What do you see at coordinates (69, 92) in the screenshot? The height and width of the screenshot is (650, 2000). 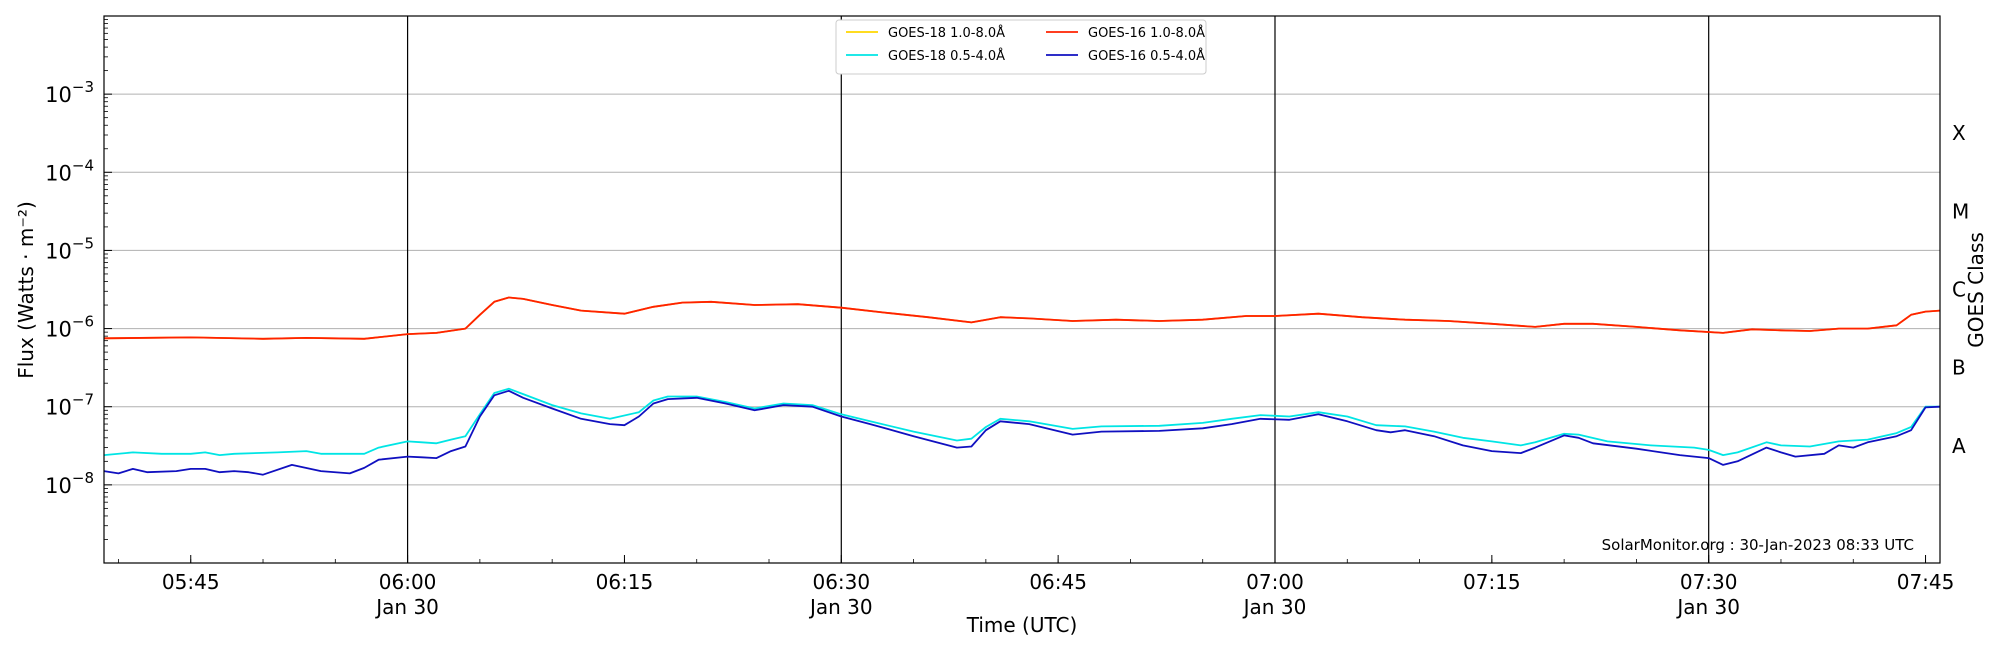 I see `y-tick-label: 10⁻³` at bounding box center [69, 92].